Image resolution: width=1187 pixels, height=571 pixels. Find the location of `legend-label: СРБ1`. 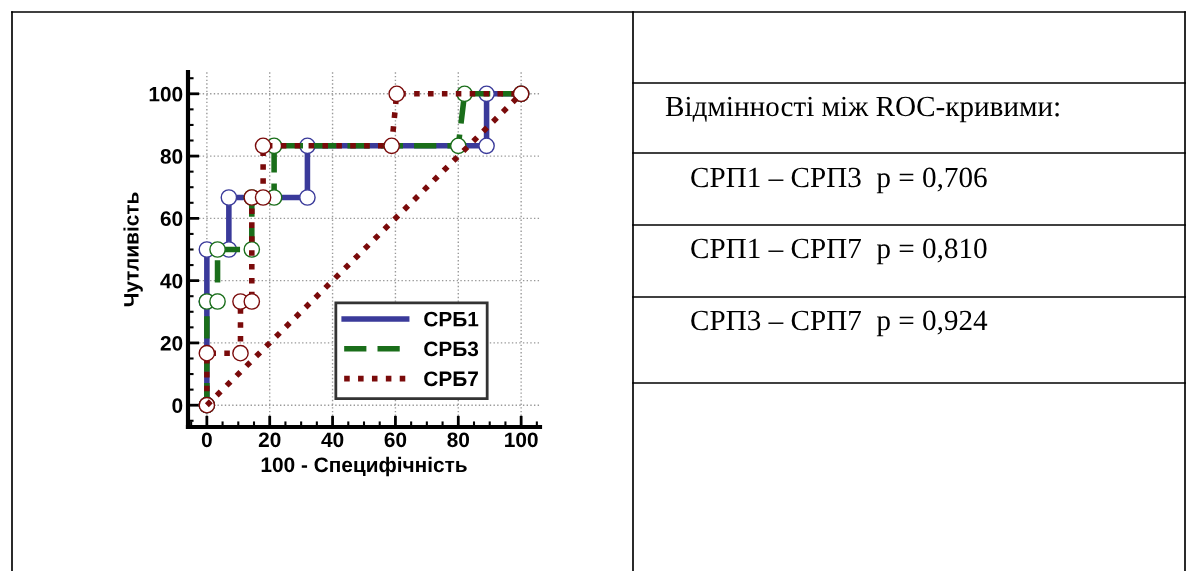

legend-label: СРБ1 is located at coordinates (451, 319).